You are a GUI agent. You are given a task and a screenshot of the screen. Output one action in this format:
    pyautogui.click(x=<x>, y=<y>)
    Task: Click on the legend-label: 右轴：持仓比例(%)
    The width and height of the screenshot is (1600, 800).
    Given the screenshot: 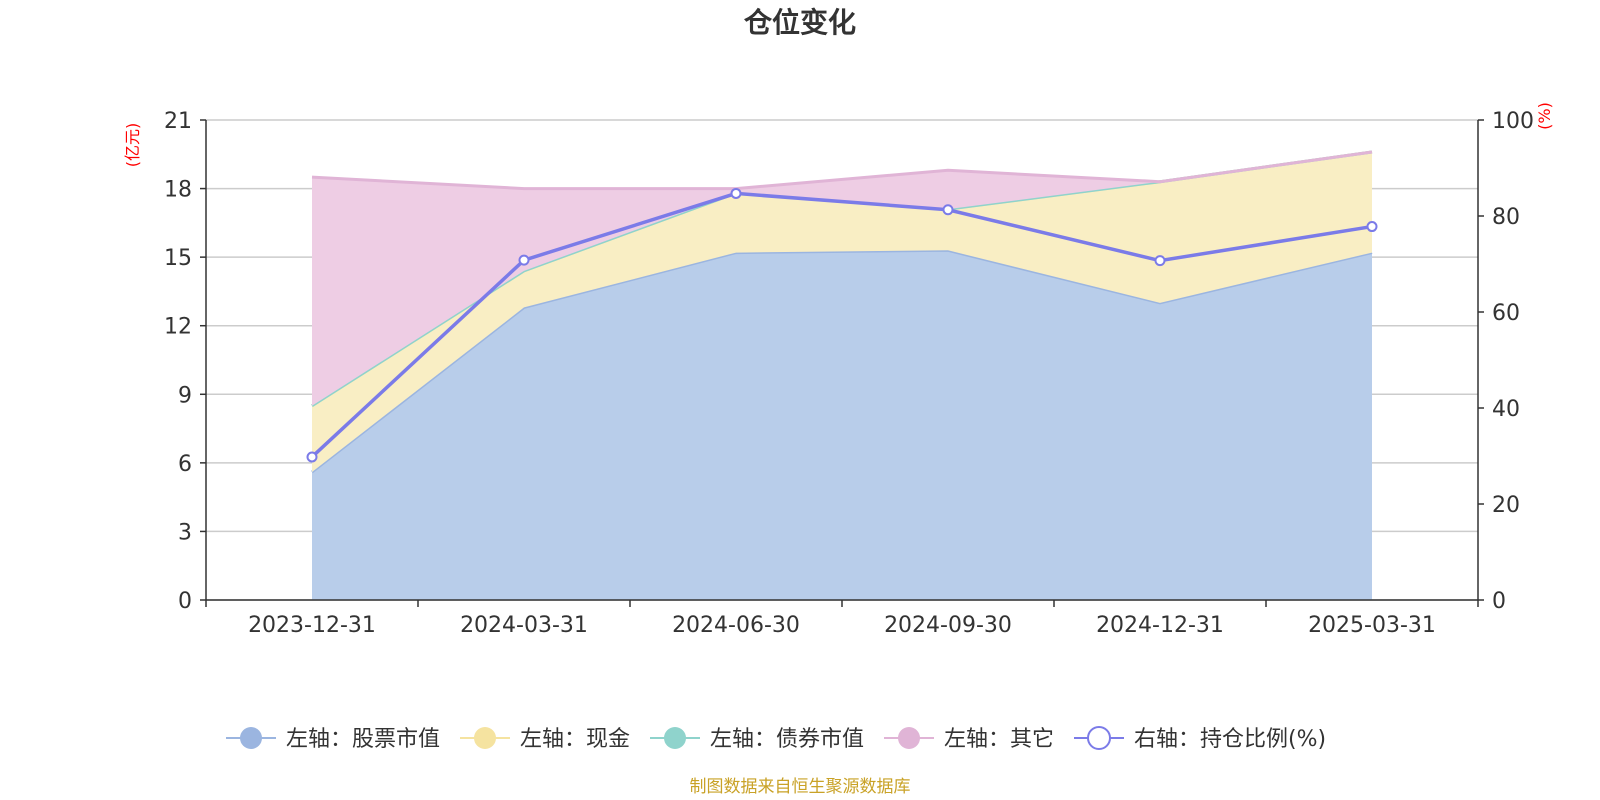 What is the action you would take?
    pyautogui.click(x=1230, y=739)
    